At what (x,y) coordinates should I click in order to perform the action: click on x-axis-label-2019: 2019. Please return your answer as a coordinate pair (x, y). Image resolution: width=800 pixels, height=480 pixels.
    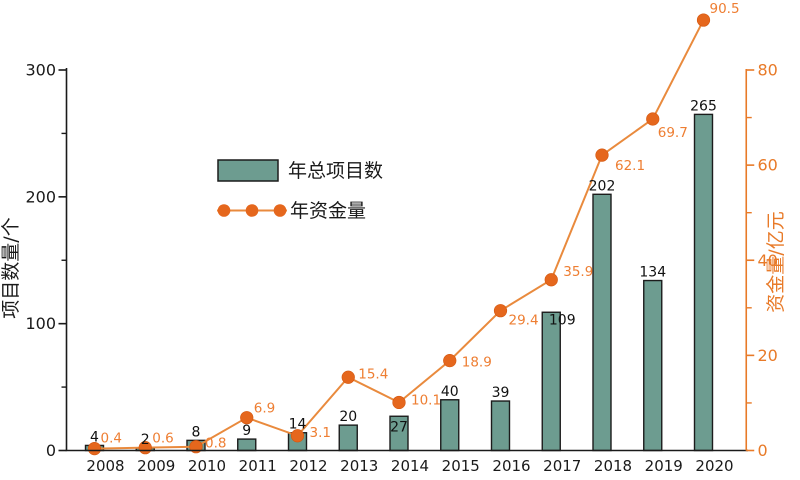
    Looking at the image, I should click on (664, 466).